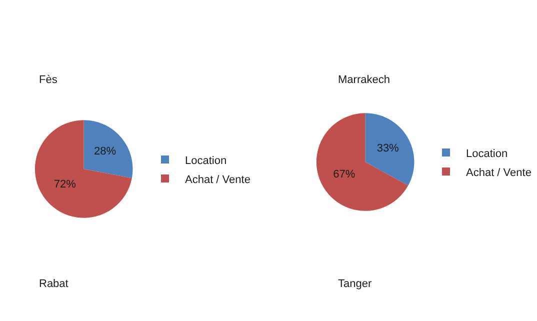 Image resolution: width=537 pixels, height=321 pixels. I want to click on chart-title: Marrakech, so click(364, 80).